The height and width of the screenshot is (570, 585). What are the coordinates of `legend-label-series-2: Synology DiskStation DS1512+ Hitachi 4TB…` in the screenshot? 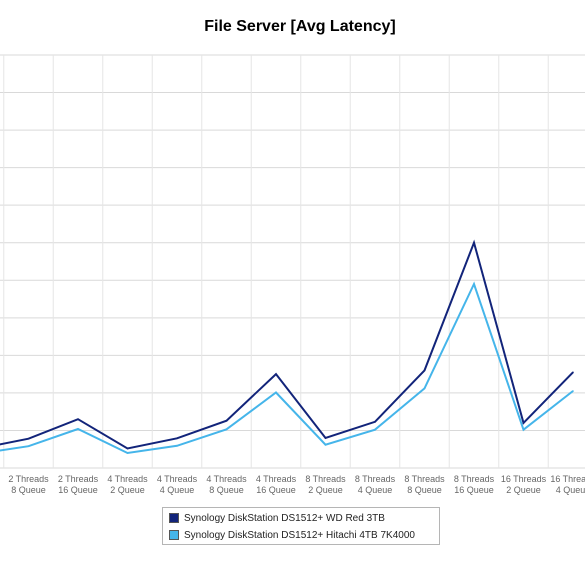 It's located at (299, 535).